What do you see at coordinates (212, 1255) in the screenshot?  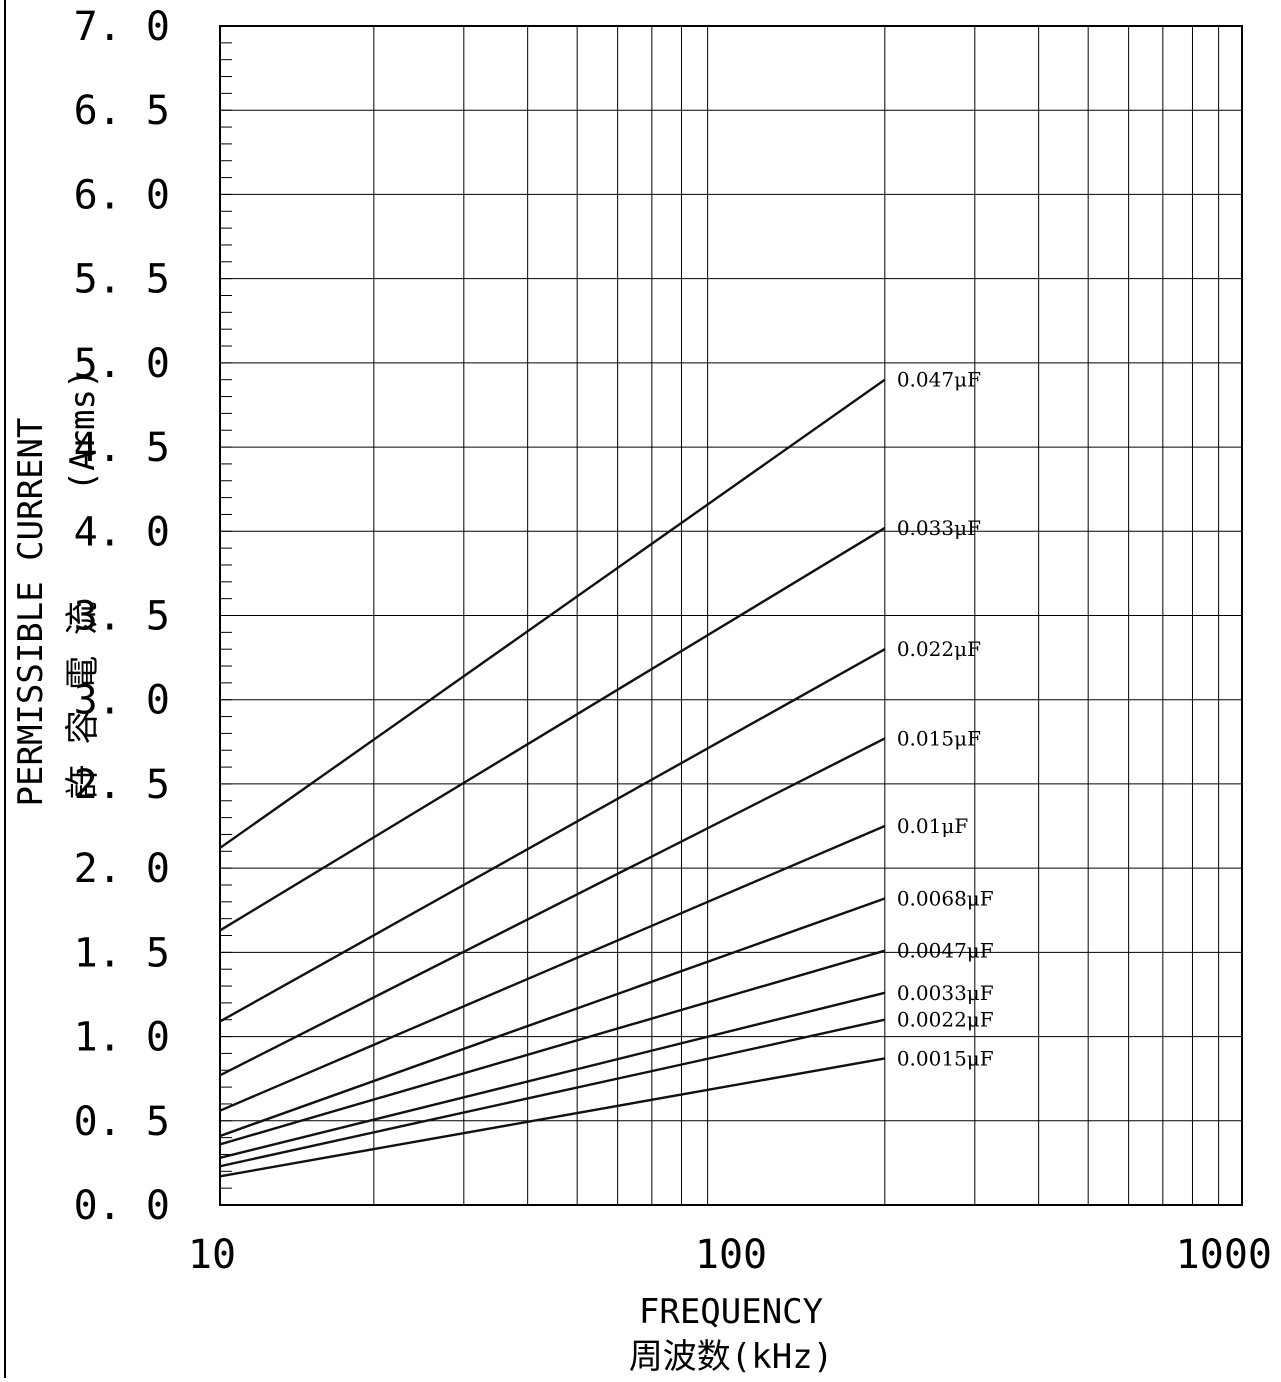 I see `x-tick-label: 10` at bounding box center [212, 1255].